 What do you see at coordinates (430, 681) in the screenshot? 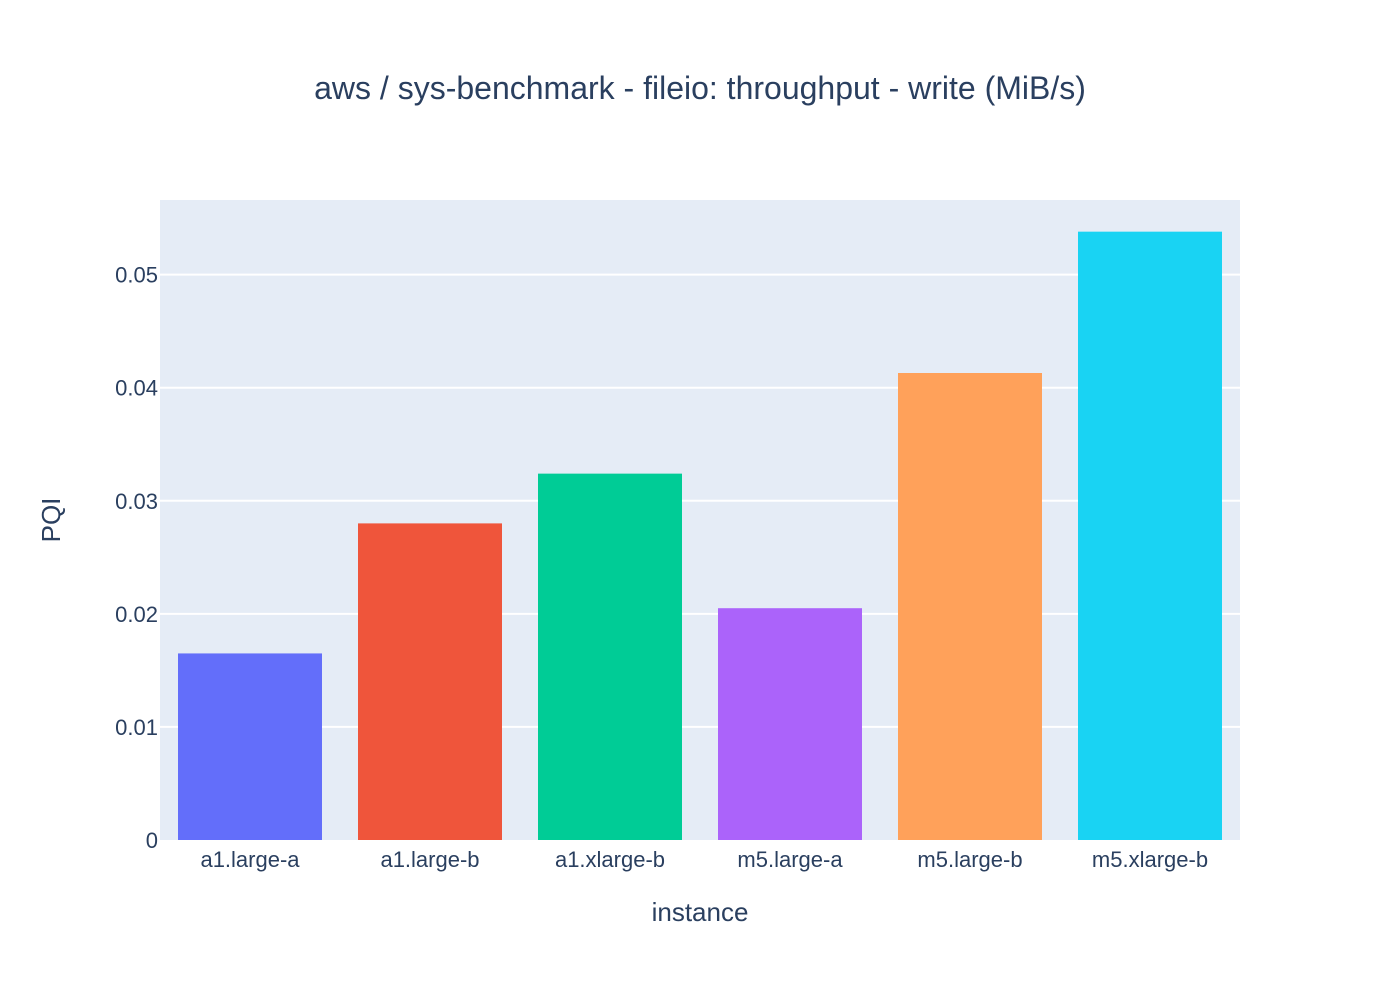
I see `bar-a1.large-b` at bounding box center [430, 681].